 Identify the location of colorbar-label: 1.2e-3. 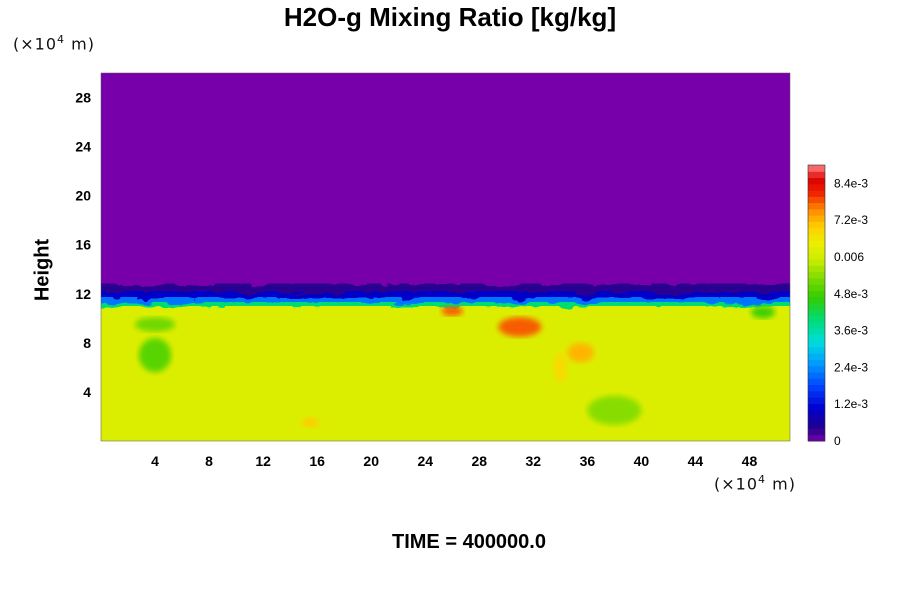
(851, 404).